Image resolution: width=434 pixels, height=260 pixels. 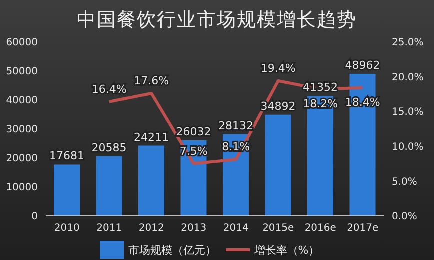 What do you see at coordinates (405, 182) in the screenshot?
I see `y2-tick-label: 5.0%` at bounding box center [405, 182].